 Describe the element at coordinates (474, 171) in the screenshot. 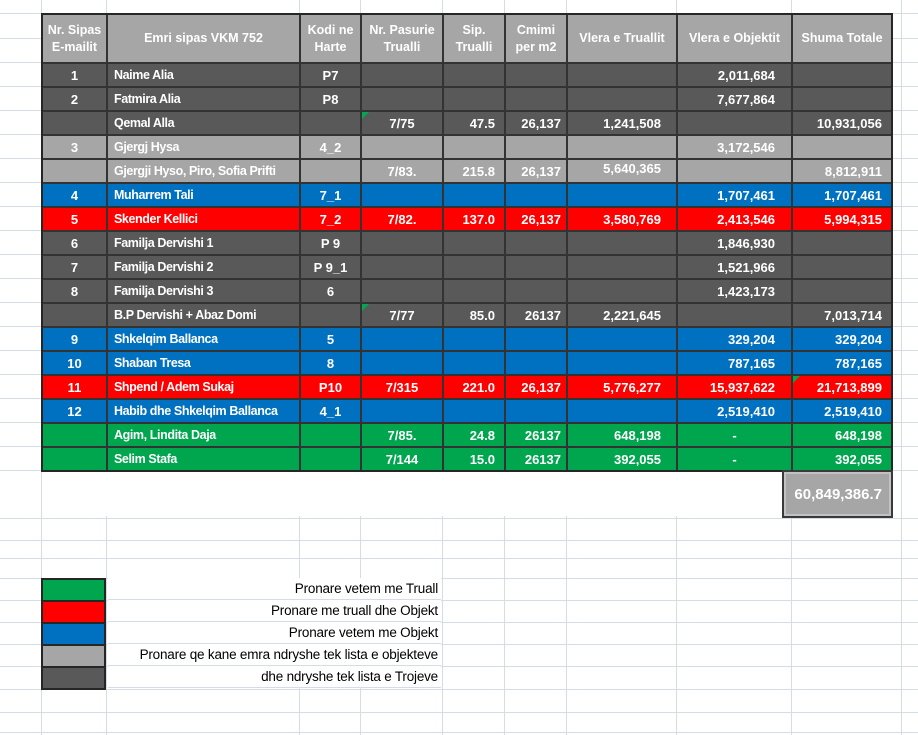

I see `cell-sip: 215.8` at that location.